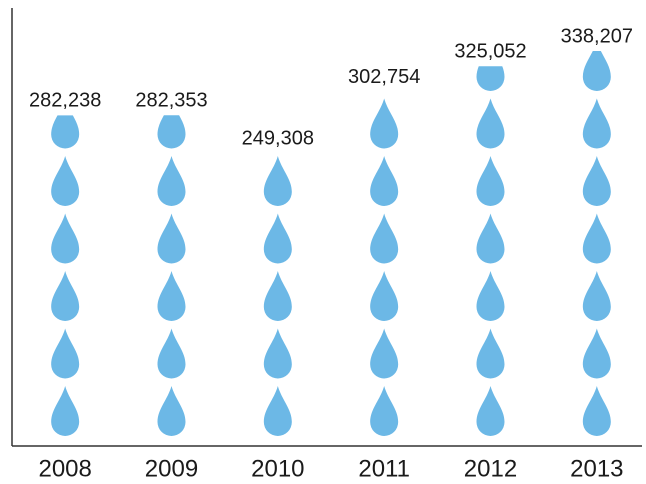 The width and height of the screenshot is (646, 484). I want to click on value-label: 302,754, so click(384, 77).